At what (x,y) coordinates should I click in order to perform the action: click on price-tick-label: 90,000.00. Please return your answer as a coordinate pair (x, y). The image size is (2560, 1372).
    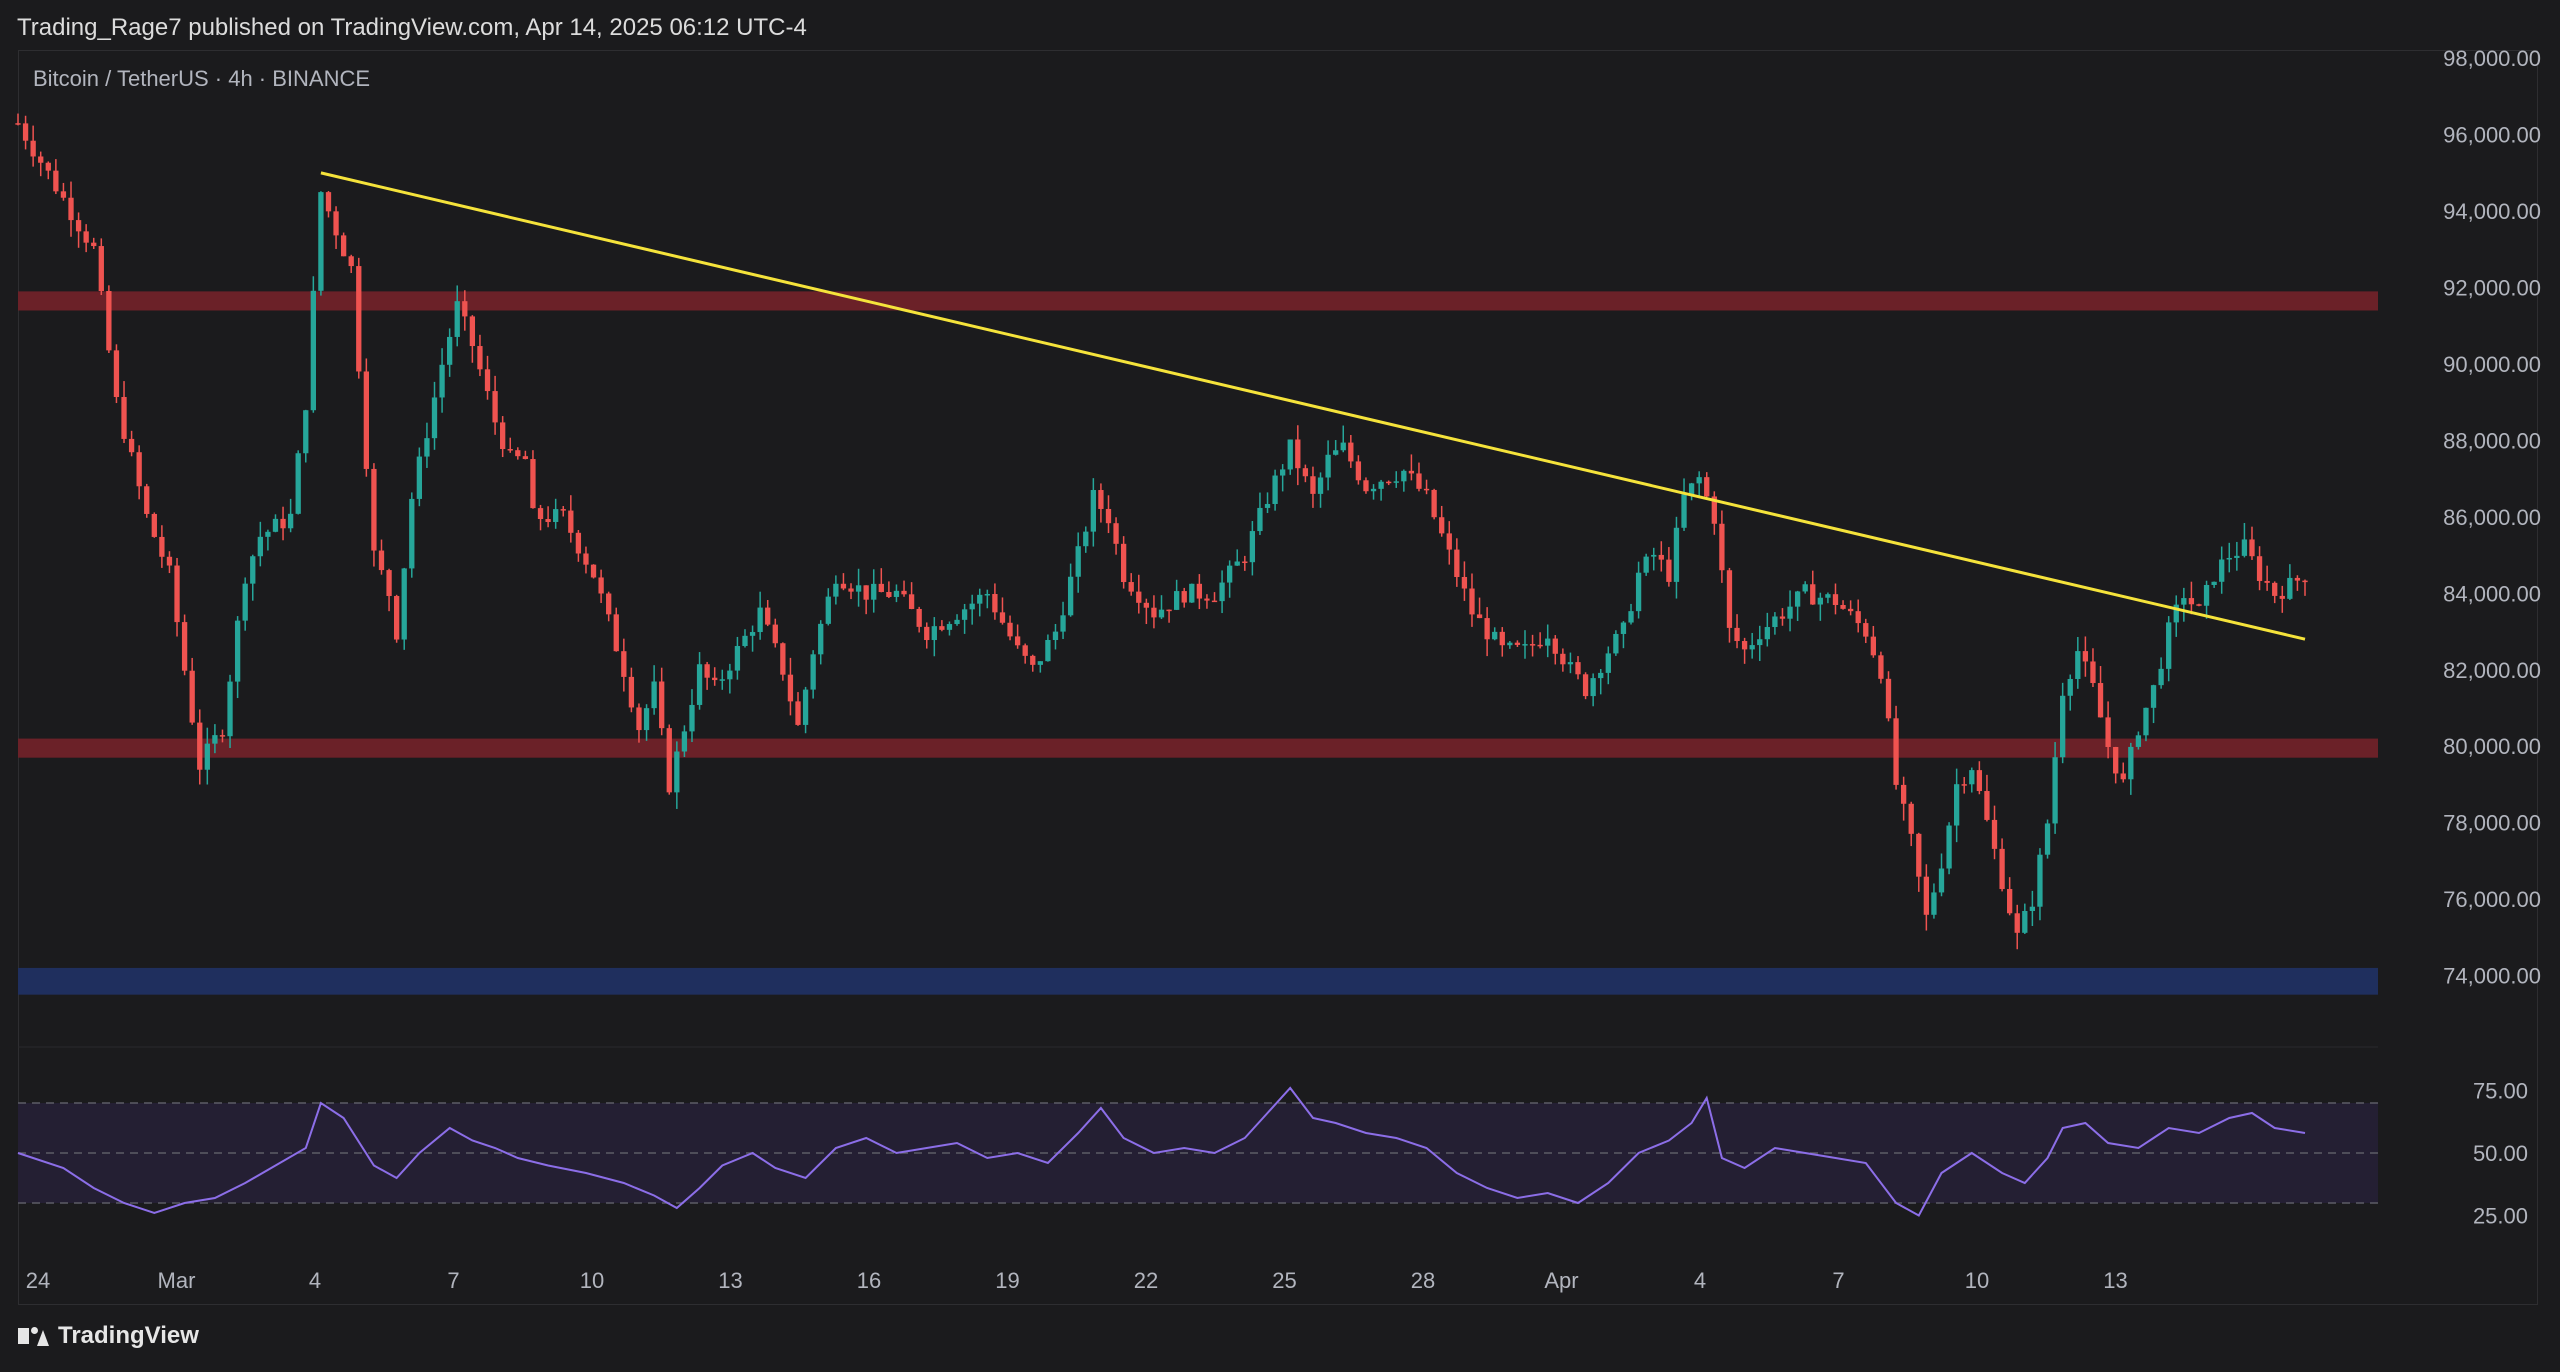
    Looking at the image, I should click on (2492, 364).